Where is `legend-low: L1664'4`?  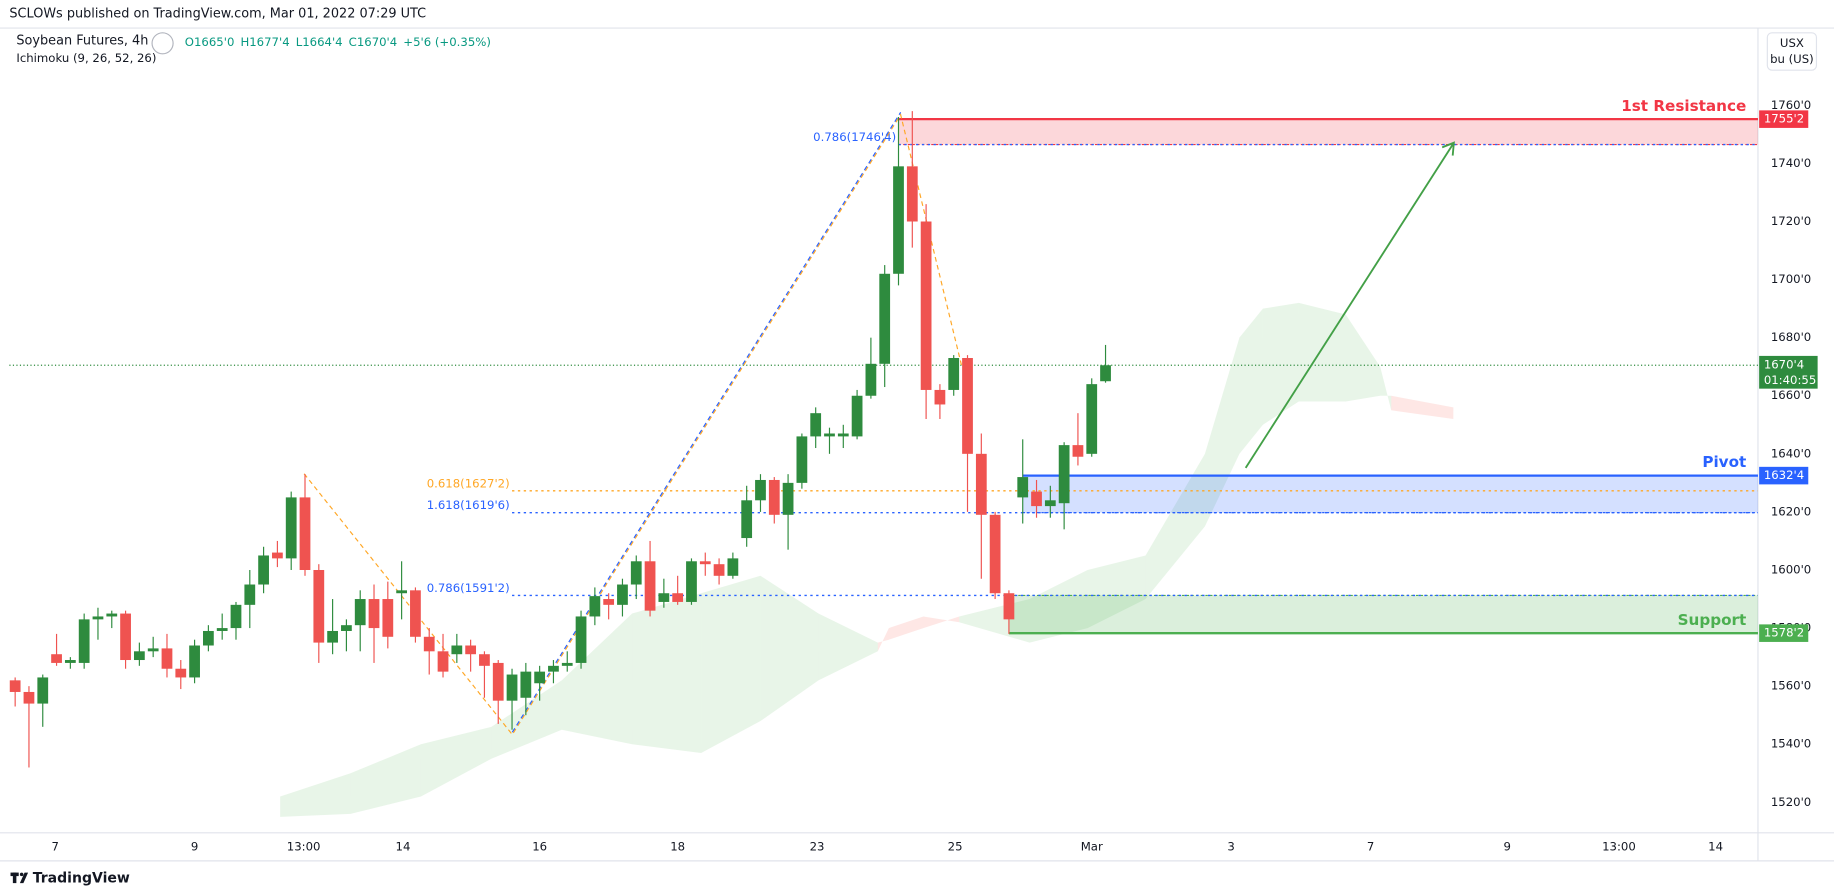 legend-low: L1664'4 is located at coordinates (319, 42).